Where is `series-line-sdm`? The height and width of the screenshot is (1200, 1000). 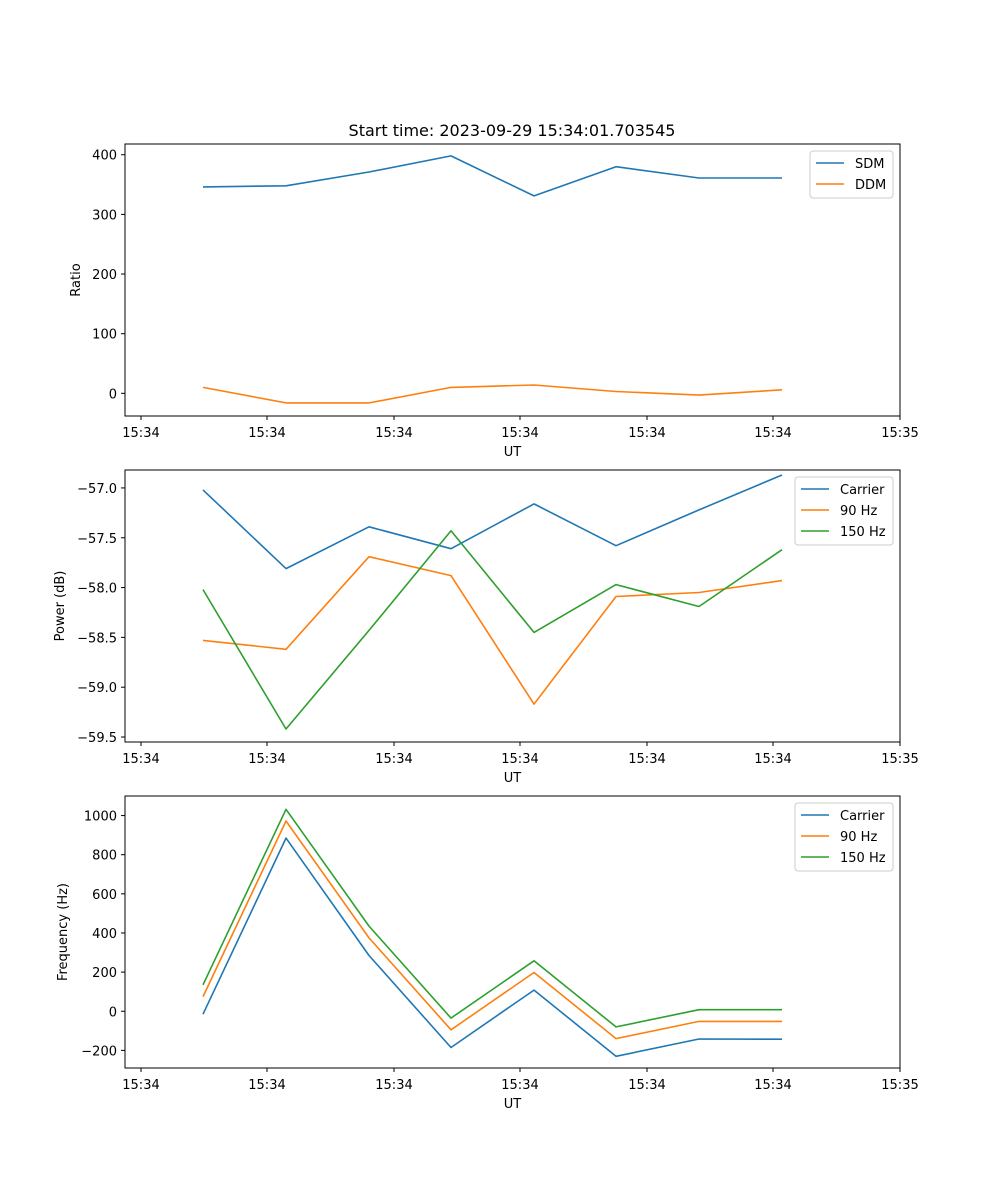 series-line-sdm is located at coordinates (492, 176).